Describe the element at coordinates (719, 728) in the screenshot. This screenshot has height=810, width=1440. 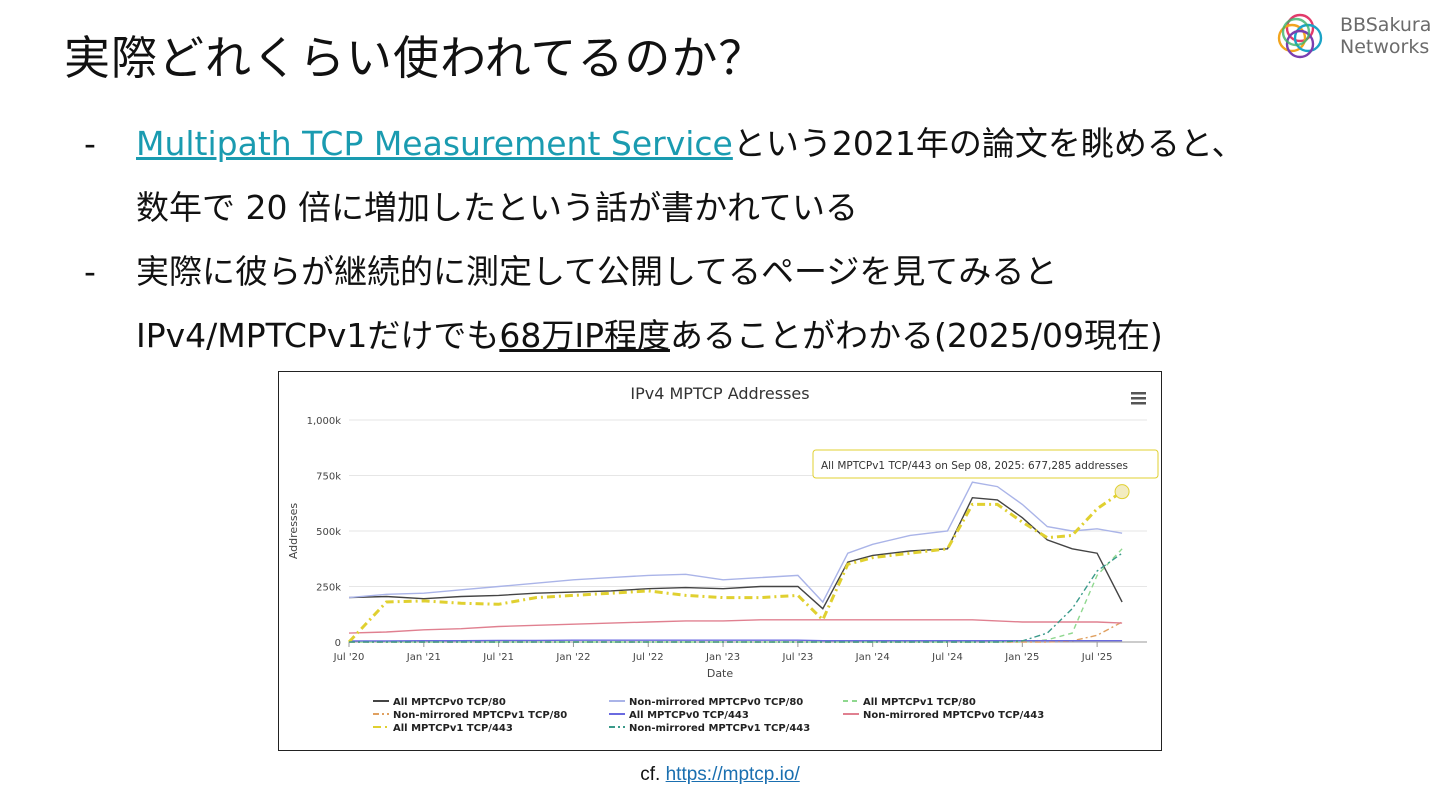
I see `legend-item: Non-mirrored MPTCPv1 TCP/443` at that location.